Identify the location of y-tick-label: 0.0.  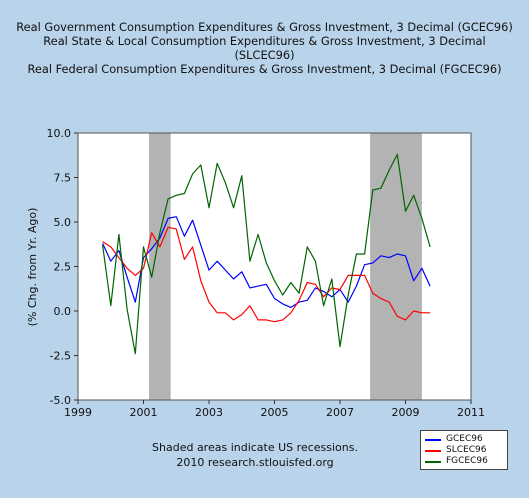
(63, 311).